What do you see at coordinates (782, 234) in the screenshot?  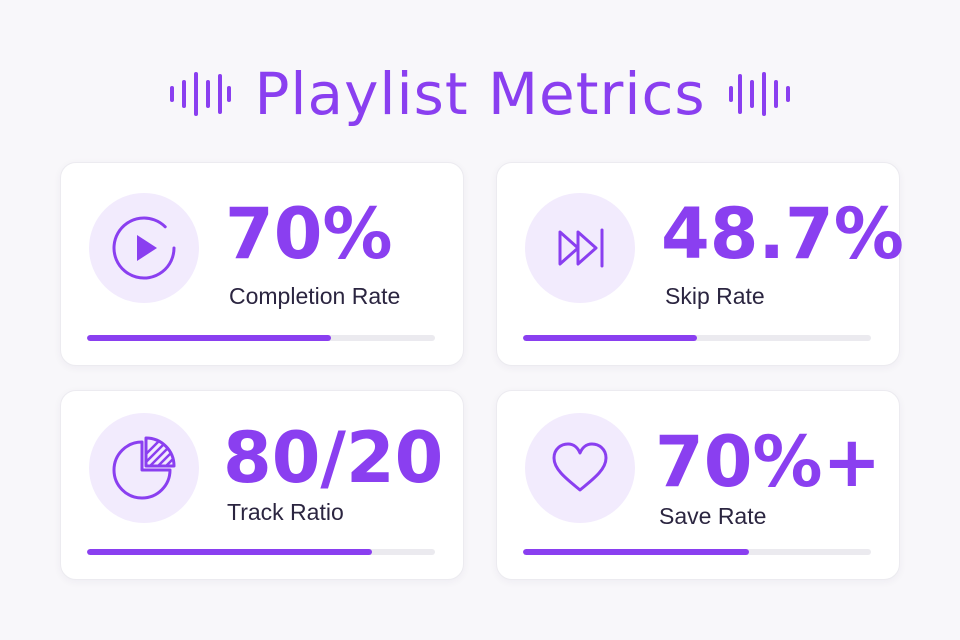 I see `metric-value: 48.7%` at bounding box center [782, 234].